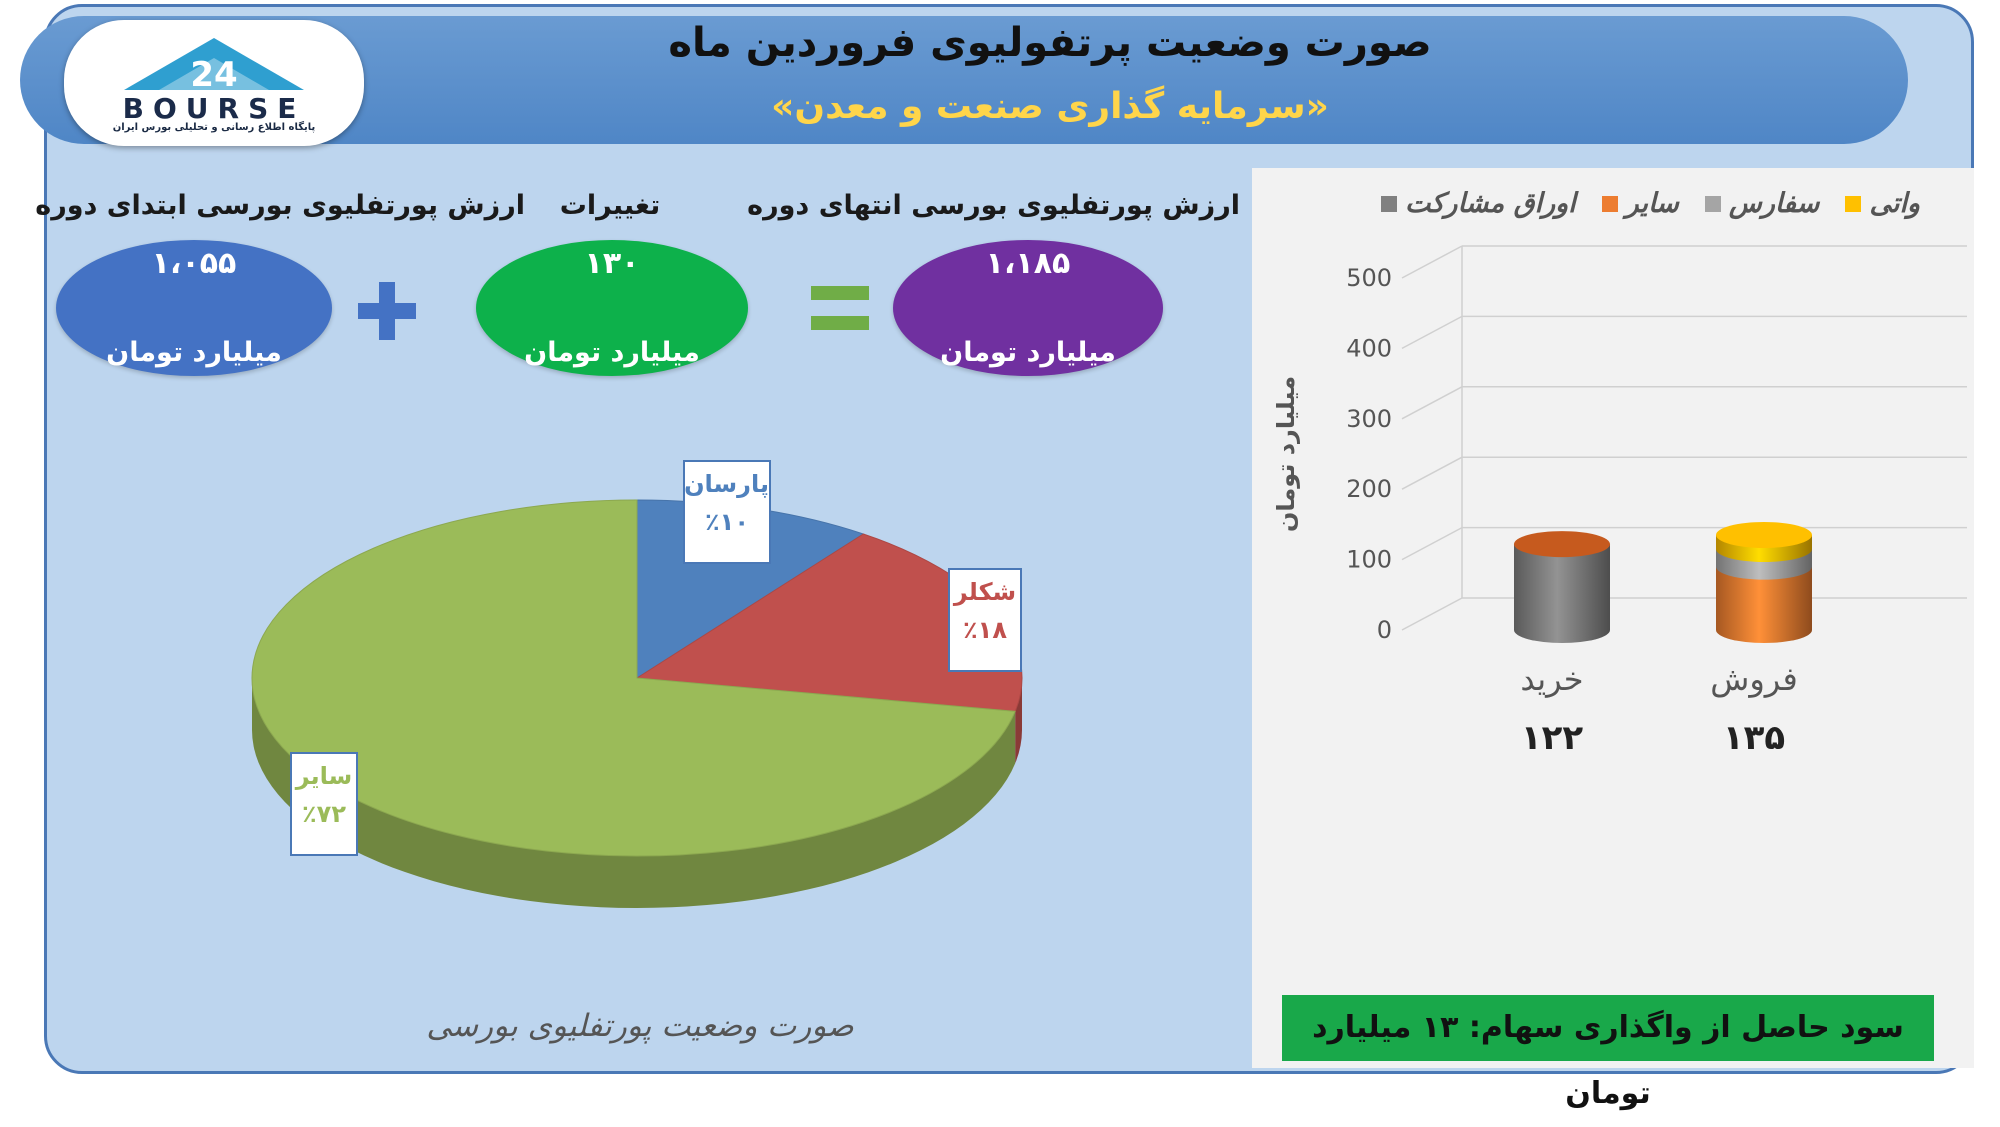  I want to click on pie-label-parsan: پارسان ٪۱۰, so click(727, 512).